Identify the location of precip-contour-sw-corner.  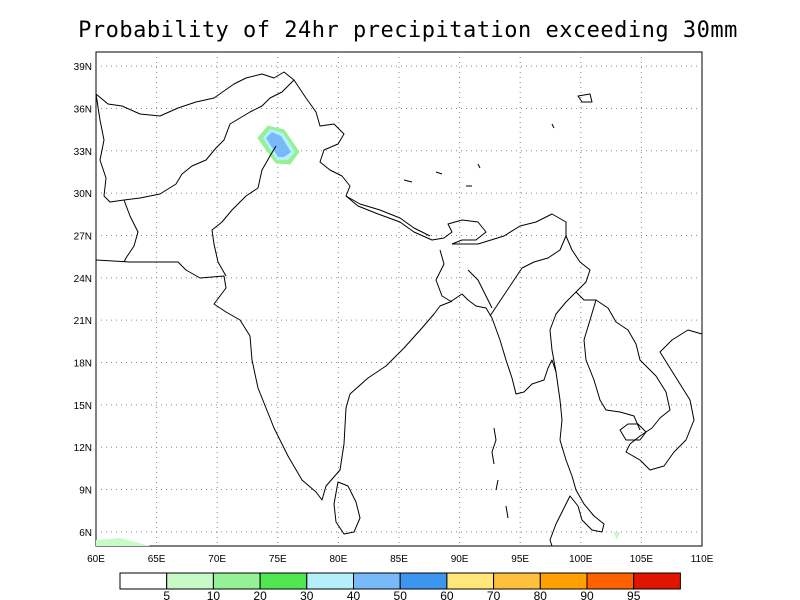
(123, 542).